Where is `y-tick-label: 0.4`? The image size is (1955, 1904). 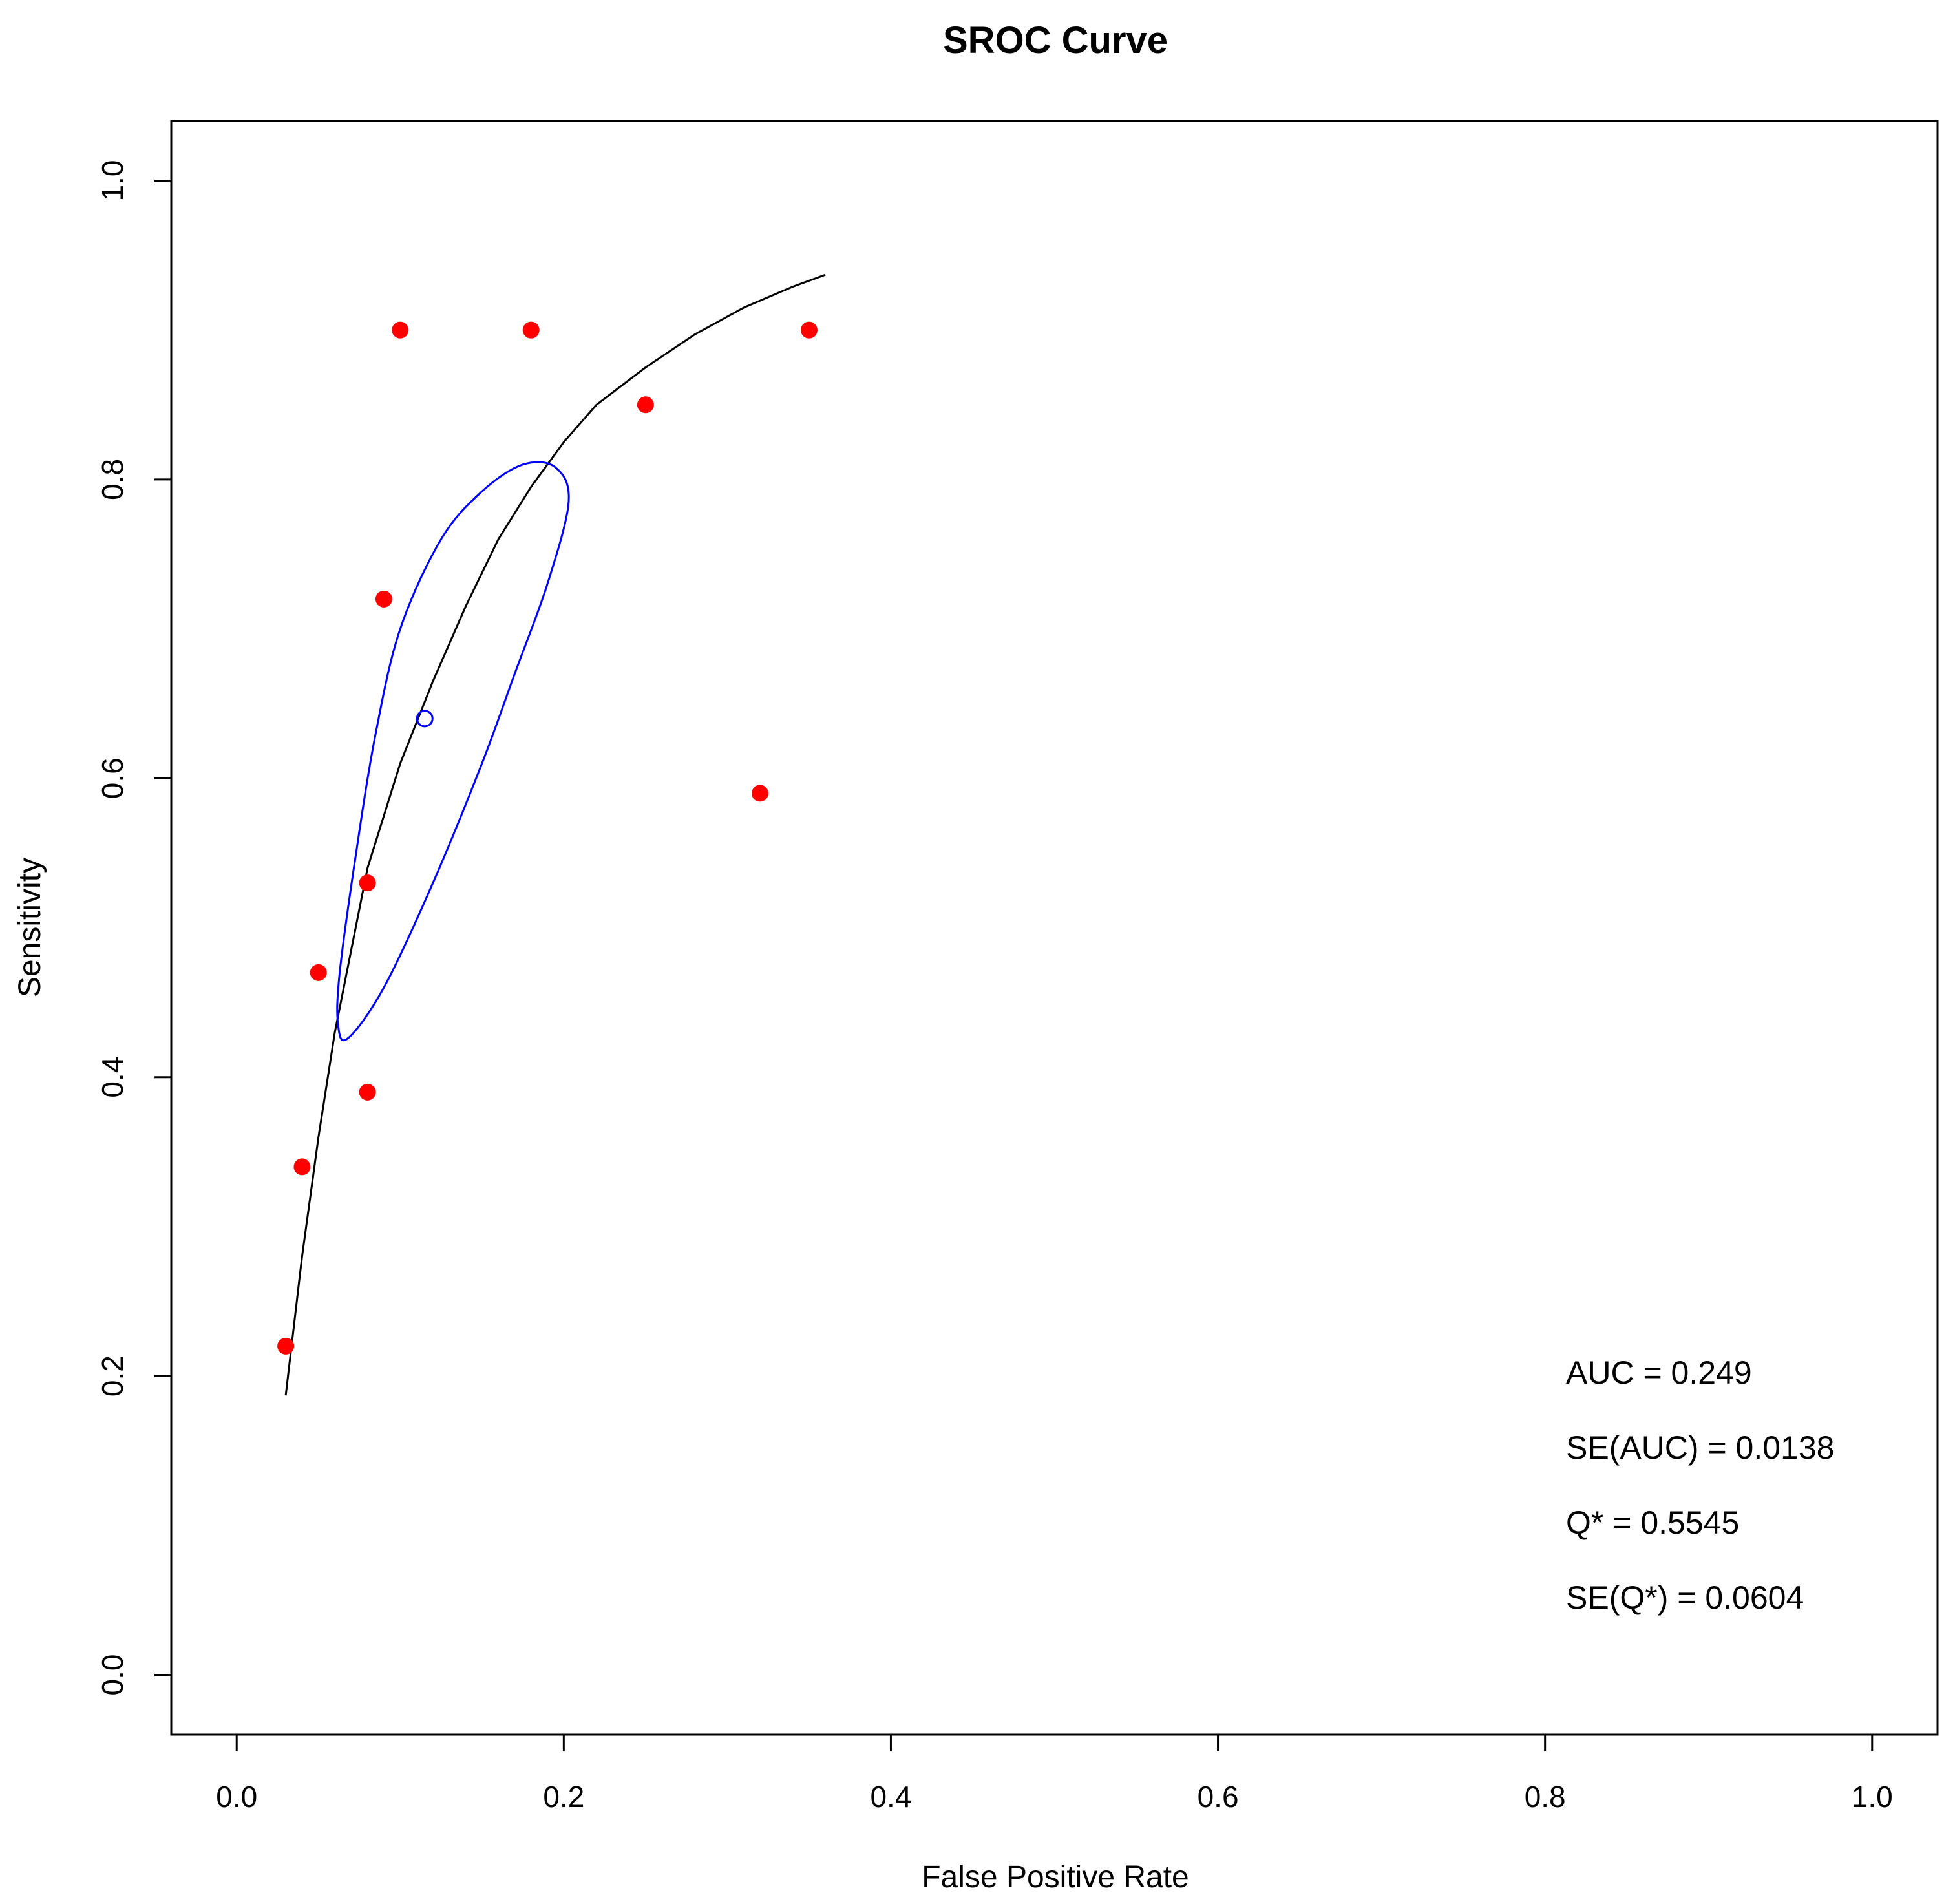
y-tick-label: 0.4 is located at coordinates (112, 1077).